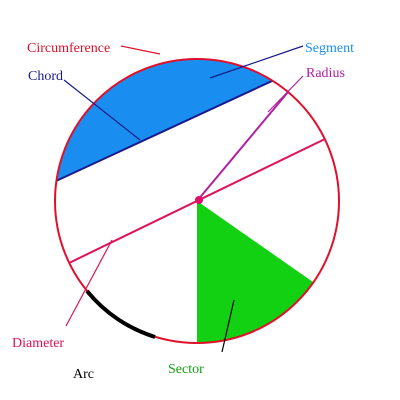 The width and height of the screenshot is (400, 400). I want to click on label: Sector, so click(186, 369).